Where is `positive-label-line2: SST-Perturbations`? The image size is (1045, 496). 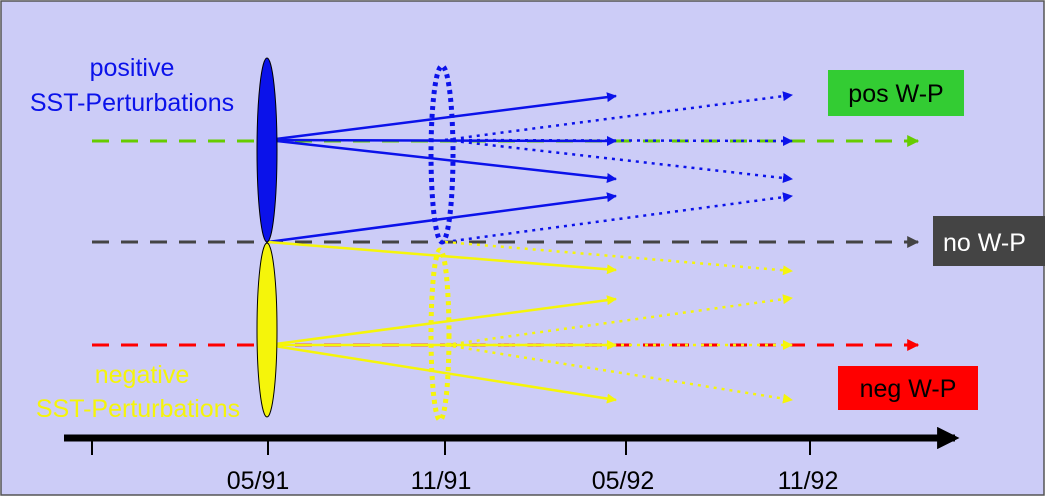
positive-label-line2: SST-Perturbations is located at coordinates (132, 103).